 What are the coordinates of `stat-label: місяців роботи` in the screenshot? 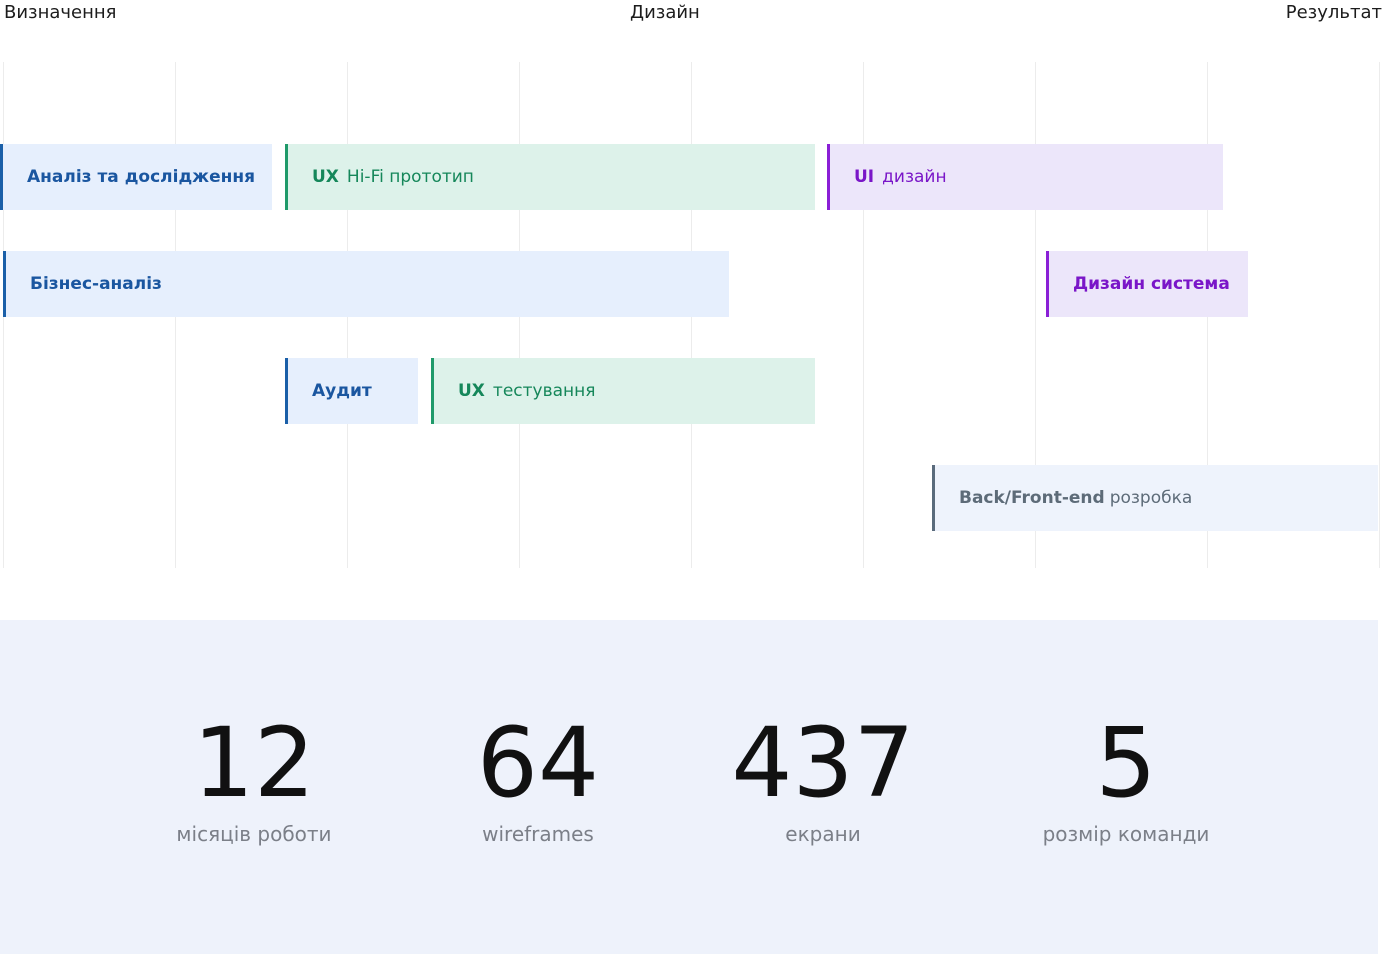 It's located at (254, 834).